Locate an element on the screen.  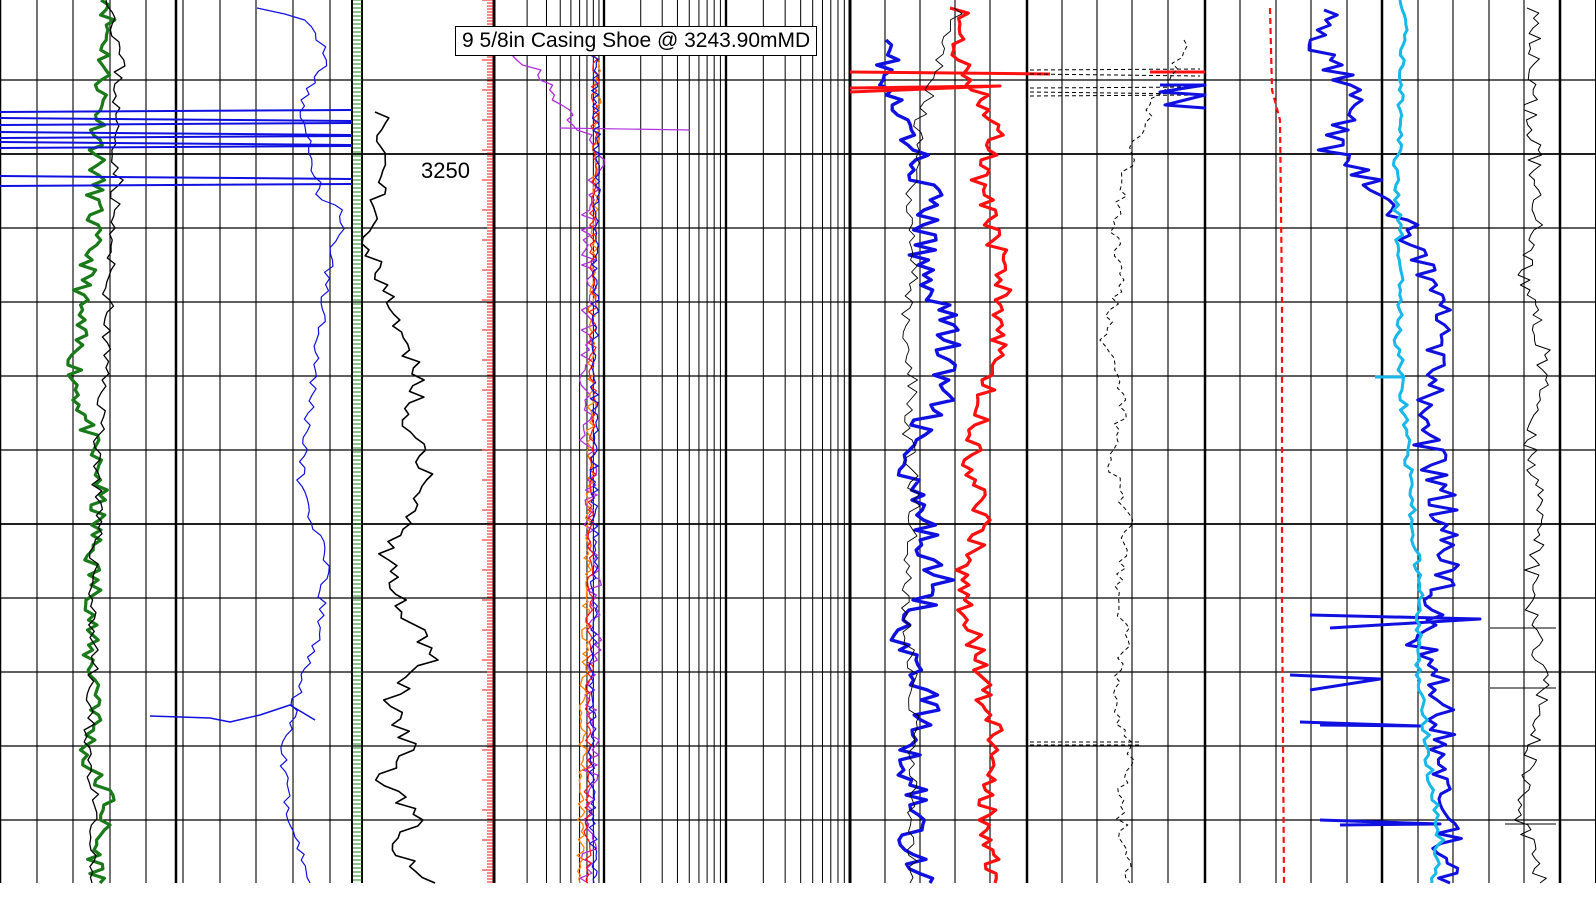
depth-label-3250: 3250 is located at coordinates (445, 170).